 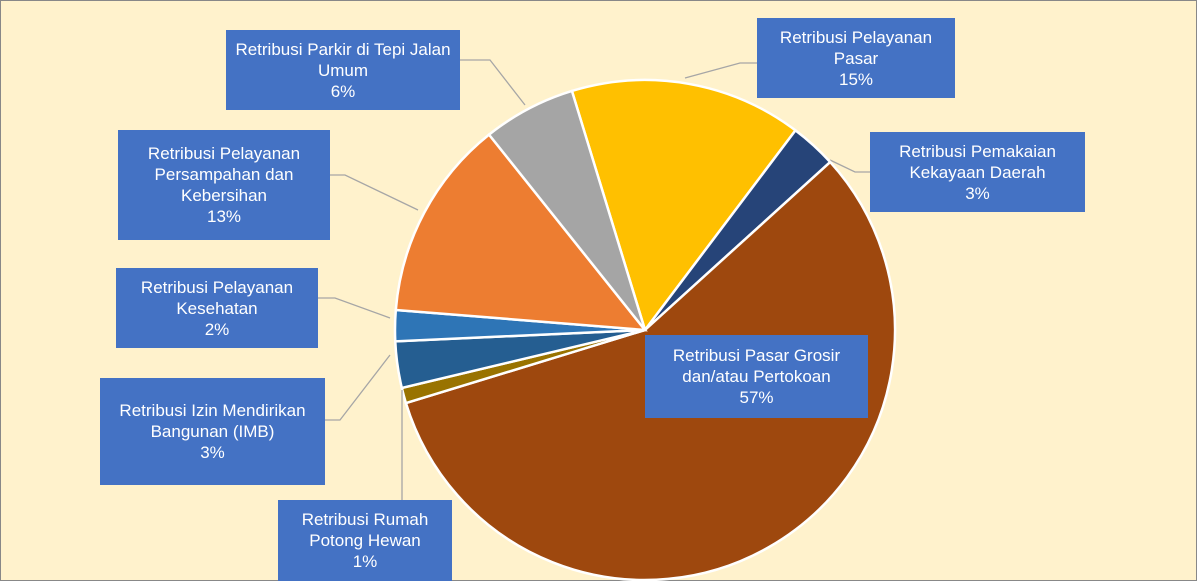 I want to click on label-value: 15%, so click(x=856, y=79).